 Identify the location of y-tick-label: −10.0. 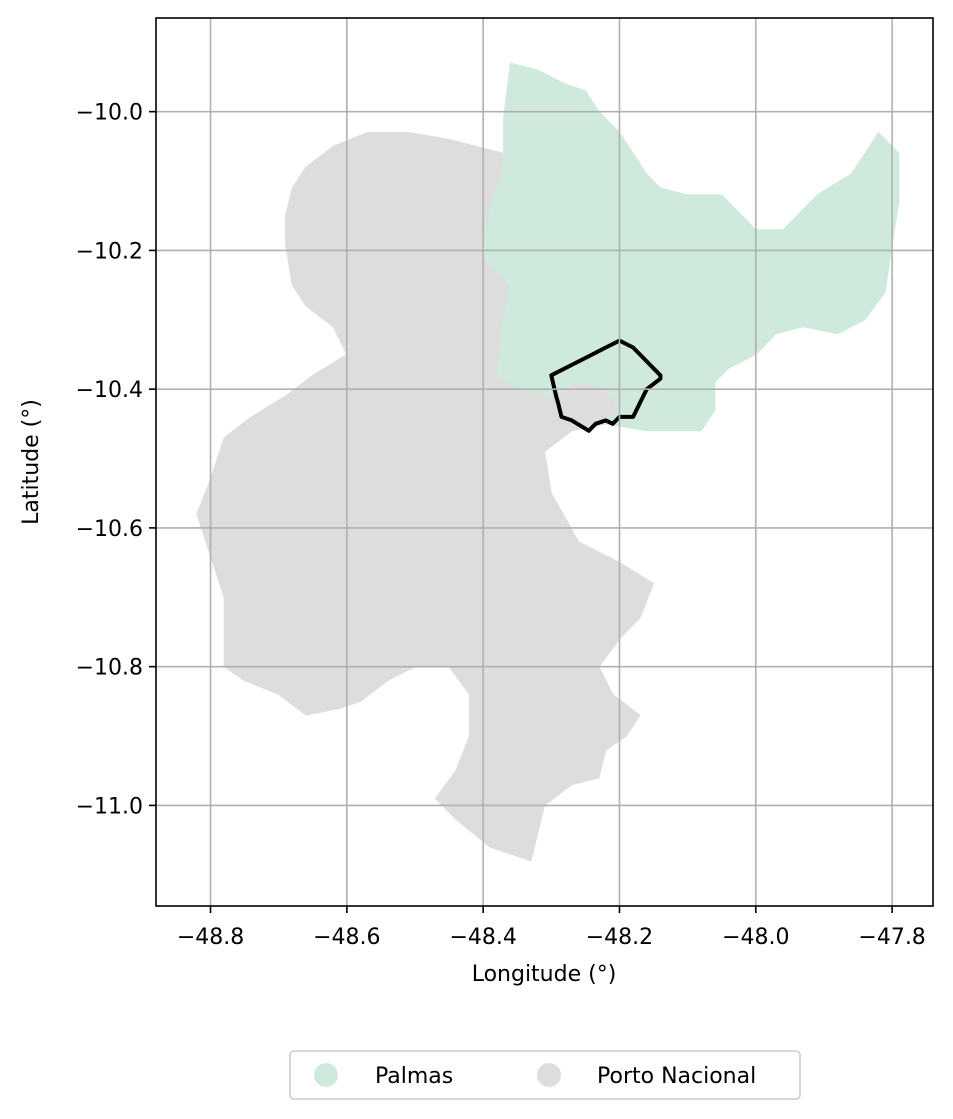
(109, 113).